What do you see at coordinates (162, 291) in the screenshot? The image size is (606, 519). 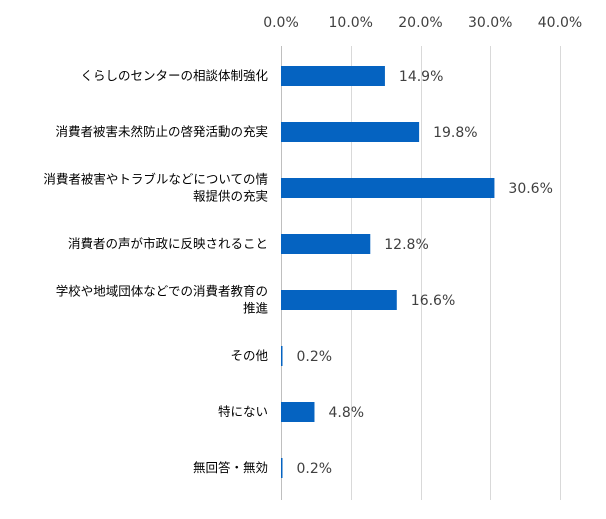 I see `category-label-line: 学校や地域団体などでの消費者教育の` at bounding box center [162, 291].